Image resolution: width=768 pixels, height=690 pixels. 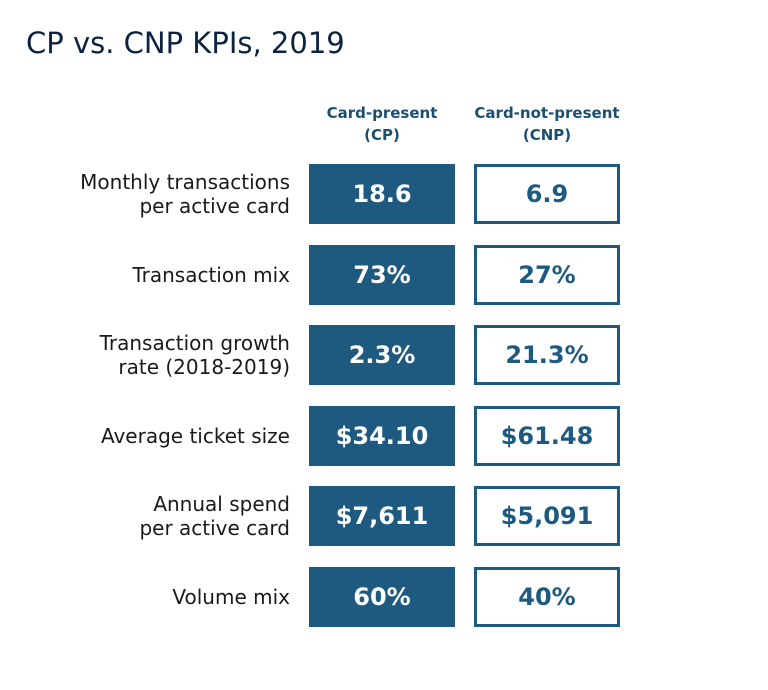 What do you see at coordinates (195, 436) in the screenshot?
I see `row-label-line: Average ticket size` at bounding box center [195, 436].